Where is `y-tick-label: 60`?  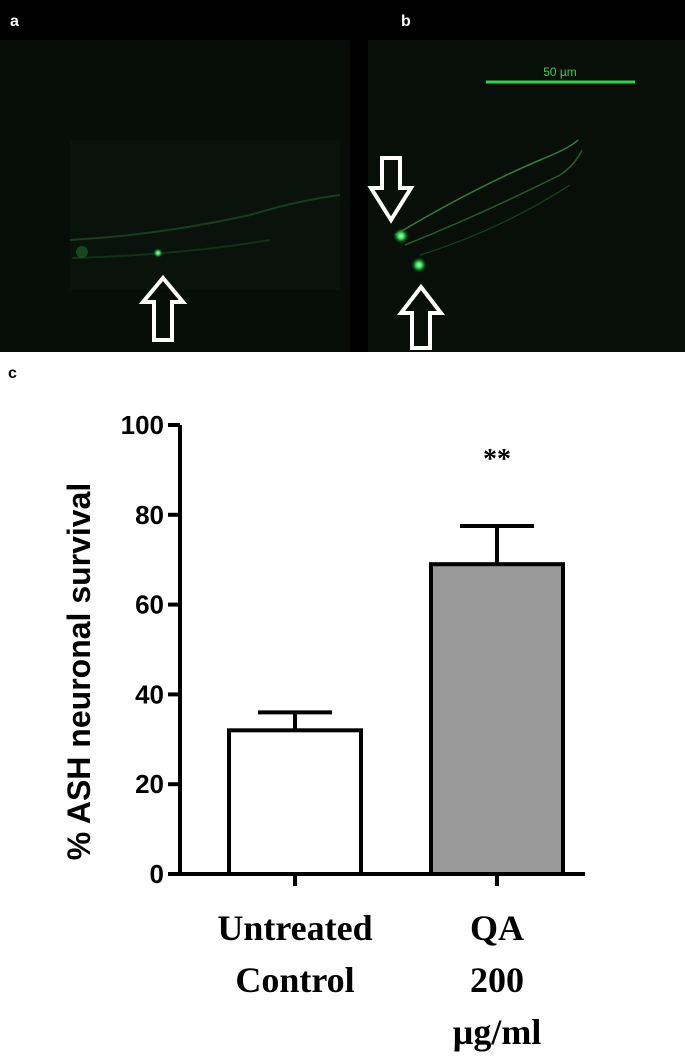 y-tick-label: 60 is located at coordinates (149, 605).